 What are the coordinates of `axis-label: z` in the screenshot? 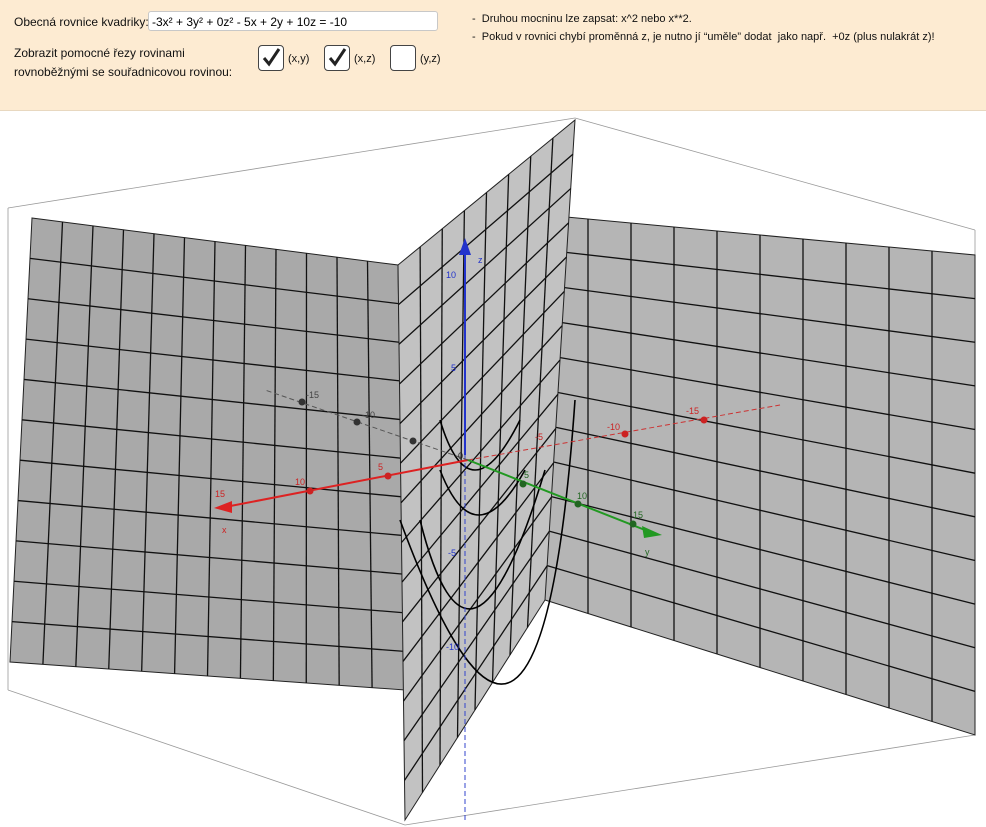 It's located at (480, 260).